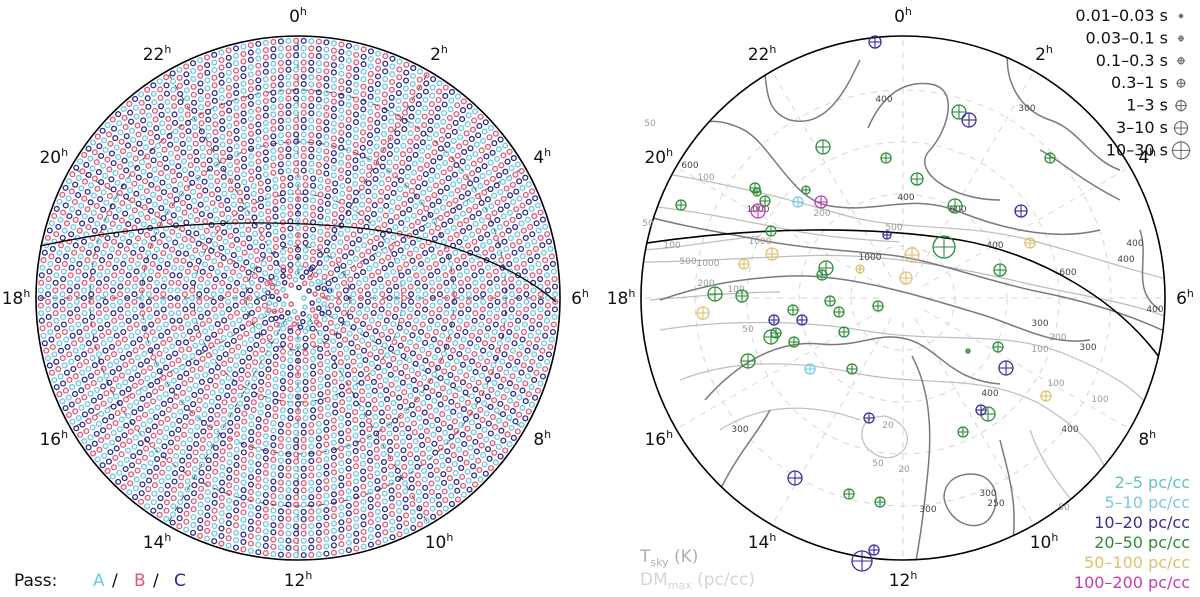  I want to click on hour-label: 12h, so click(298, 580).